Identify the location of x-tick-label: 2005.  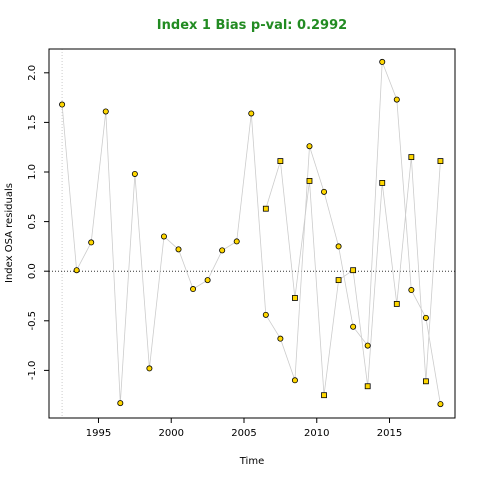
(243, 433).